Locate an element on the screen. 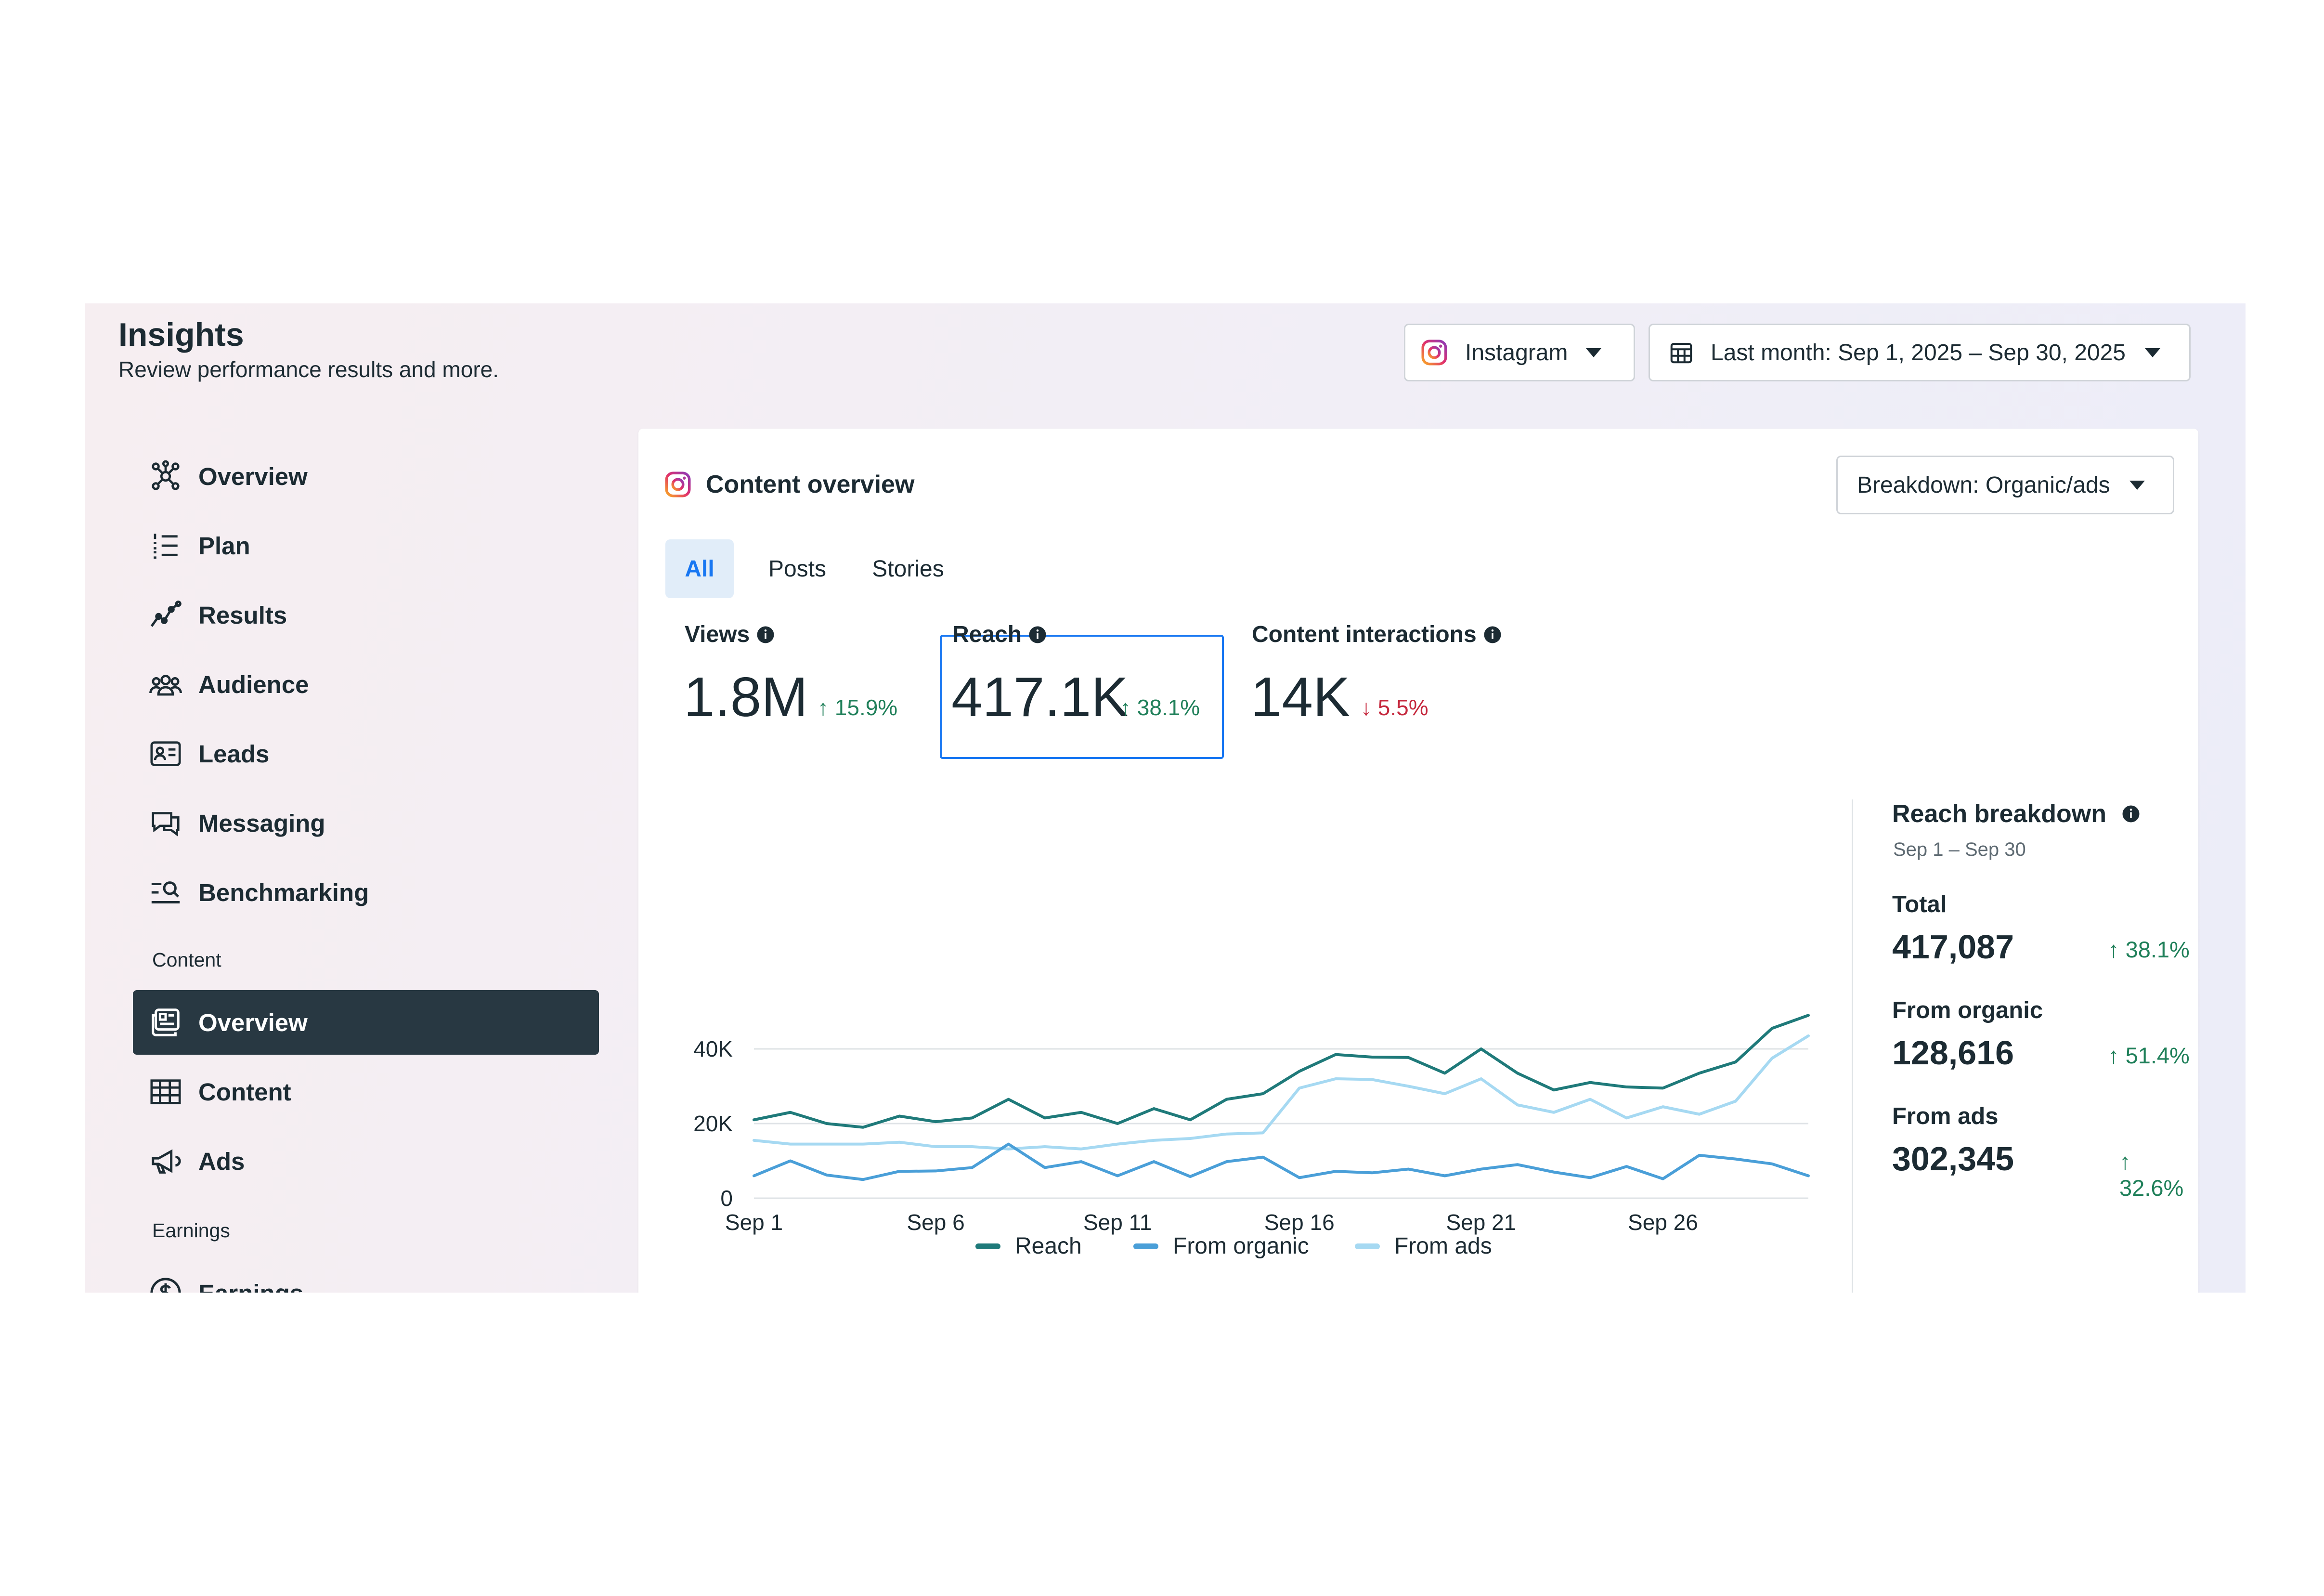 This screenshot has height=1596, width=2324. benchmark-search-icon is located at coordinates (166, 893).